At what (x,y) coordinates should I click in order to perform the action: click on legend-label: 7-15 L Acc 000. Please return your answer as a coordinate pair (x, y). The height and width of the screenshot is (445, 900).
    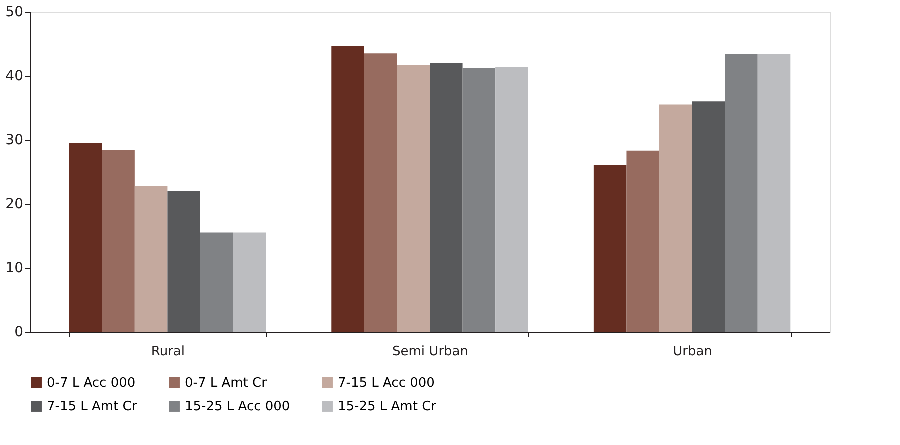
    Looking at the image, I should click on (386, 383).